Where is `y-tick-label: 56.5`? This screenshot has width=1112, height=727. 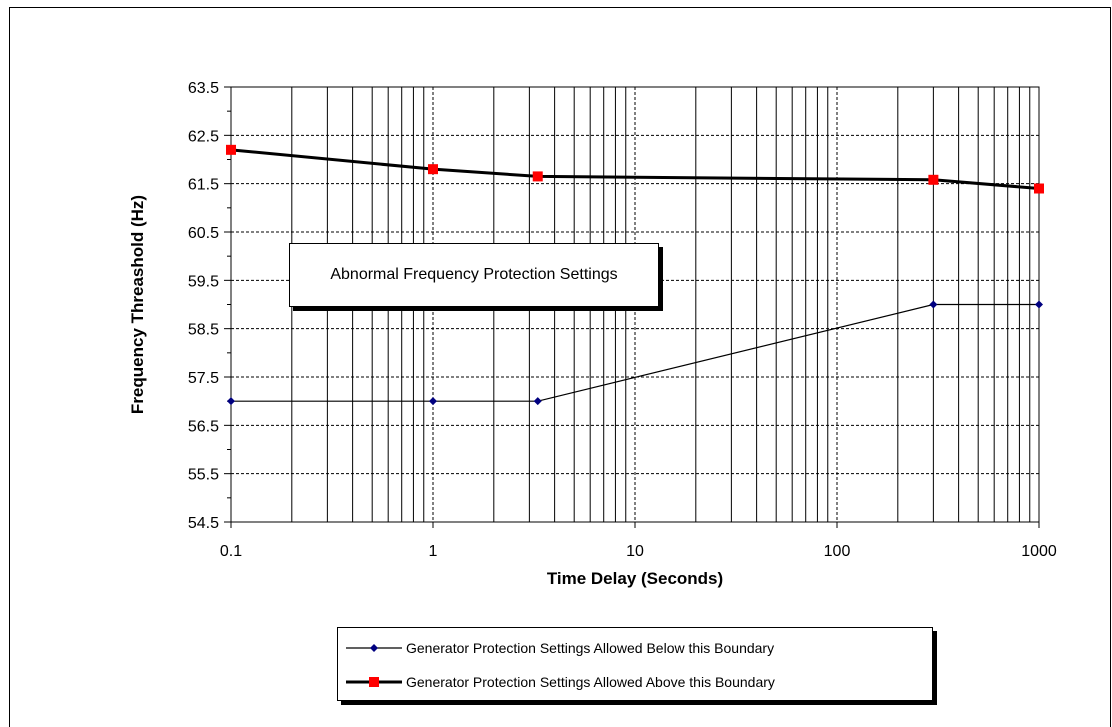 y-tick-label: 56.5 is located at coordinates (203, 426).